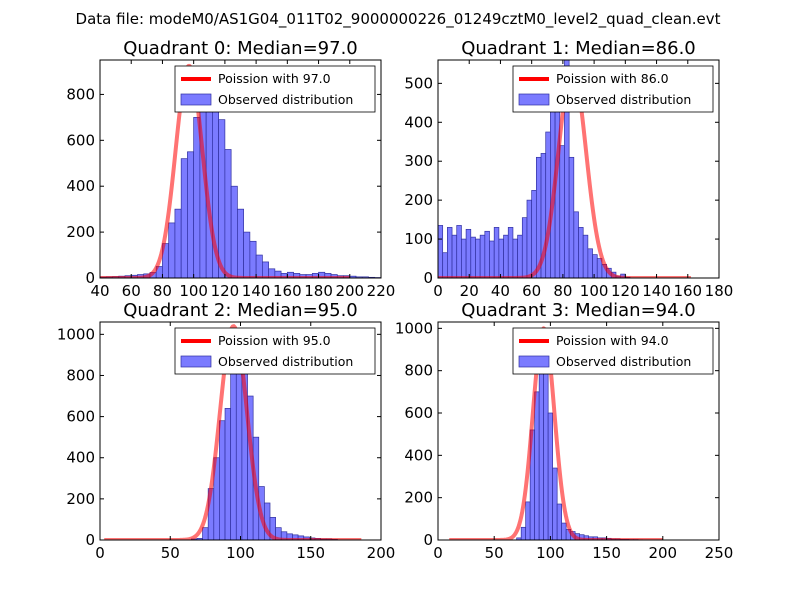  Describe the element at coordinates (578, 48) in the screenshot. I see `chart-title: Quadrant 1: Median=86.0` at that location.